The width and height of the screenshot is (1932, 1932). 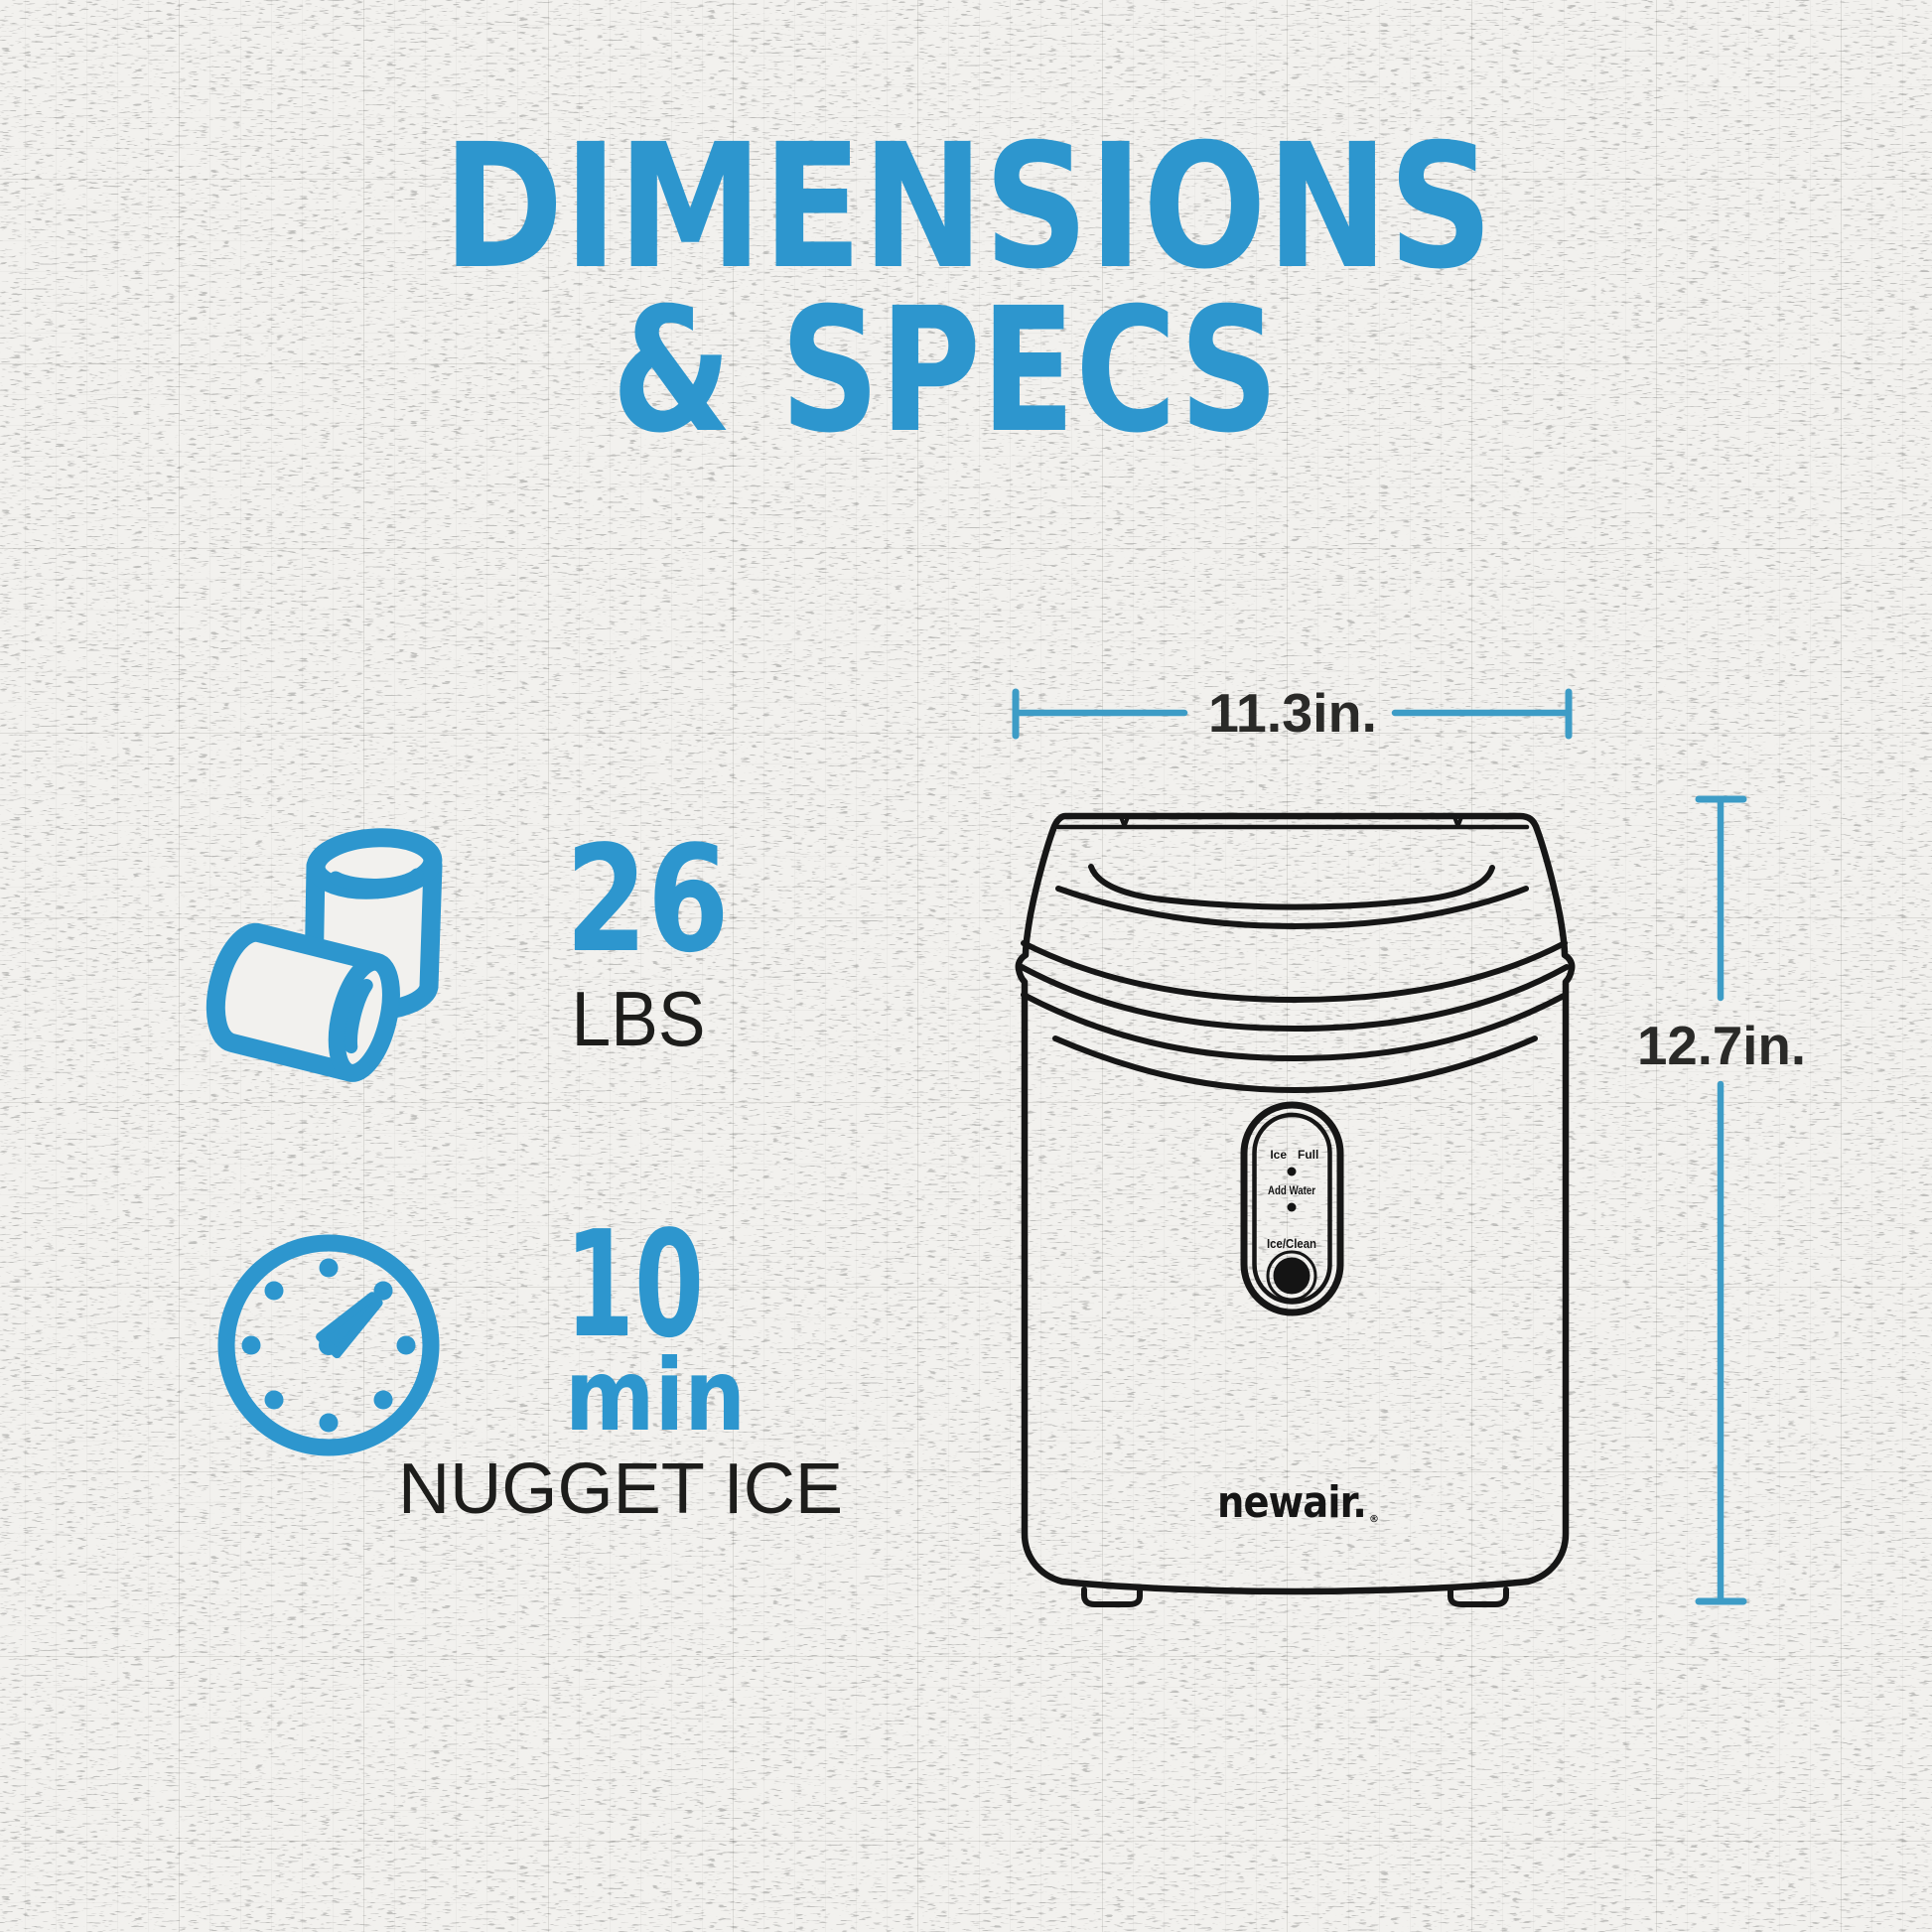 What do you see at coordinates (634, 1284) in the screenshot?
I see `speed-value: 10` at bounding box center [634, 1284].